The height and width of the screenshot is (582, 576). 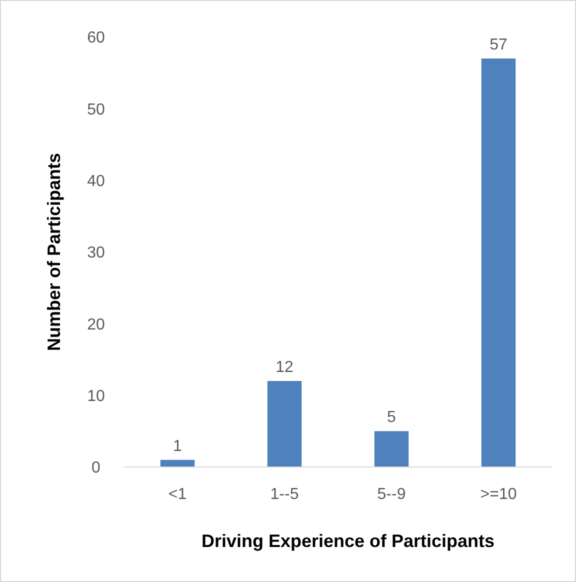 I want to click on data-label: 1, so click(x=177, y=446).